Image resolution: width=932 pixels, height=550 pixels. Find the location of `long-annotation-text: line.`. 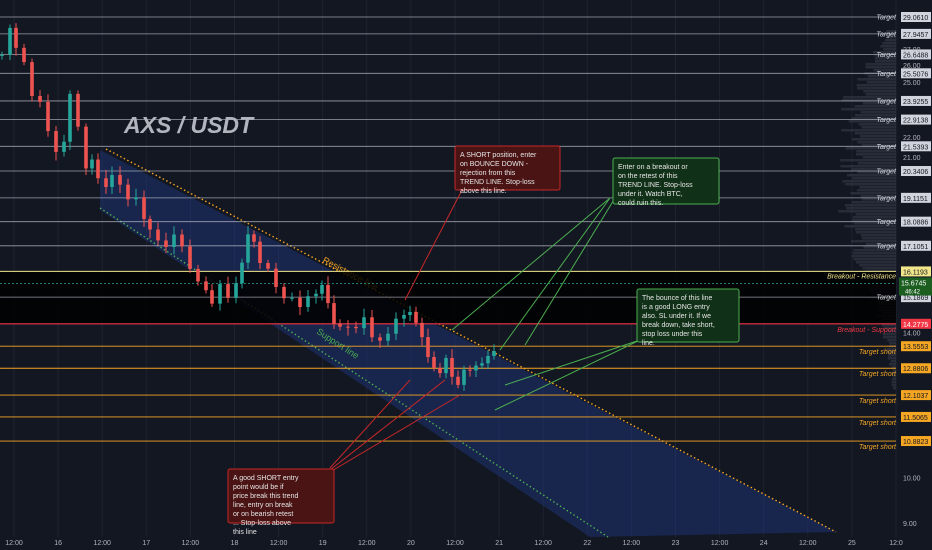

long-annotation-text: line. is located at coordinates (648, 343).